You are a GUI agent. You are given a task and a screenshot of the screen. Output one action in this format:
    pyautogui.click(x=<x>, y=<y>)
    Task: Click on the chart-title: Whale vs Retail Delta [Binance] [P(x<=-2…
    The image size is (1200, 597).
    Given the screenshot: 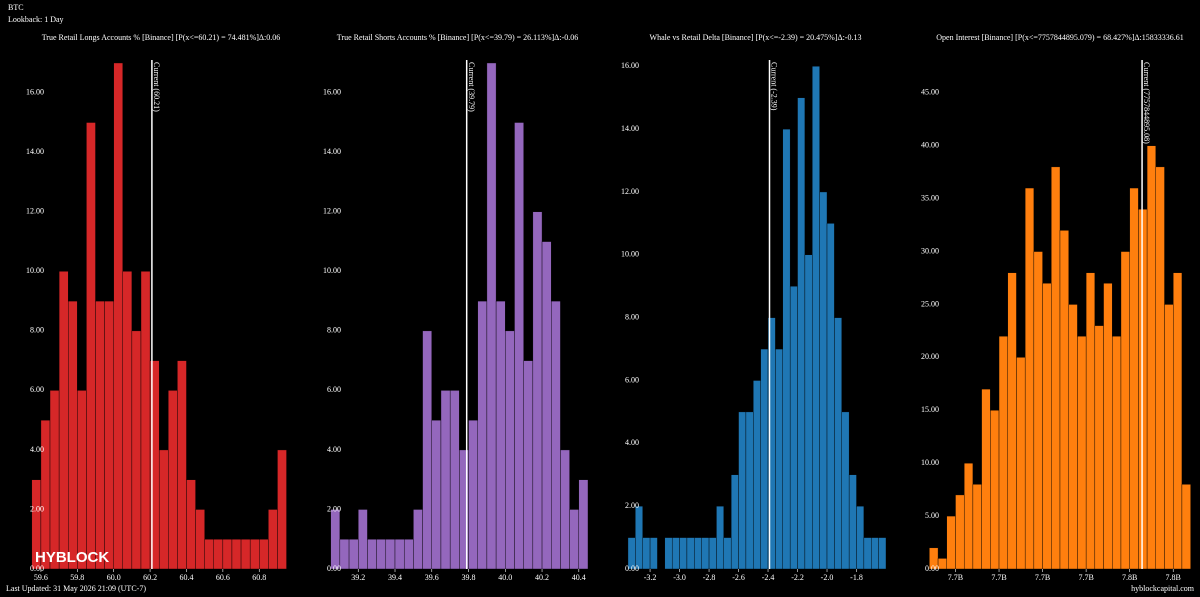 What is the action you would take?
    pyautogui.click(x=756, y=37)
    